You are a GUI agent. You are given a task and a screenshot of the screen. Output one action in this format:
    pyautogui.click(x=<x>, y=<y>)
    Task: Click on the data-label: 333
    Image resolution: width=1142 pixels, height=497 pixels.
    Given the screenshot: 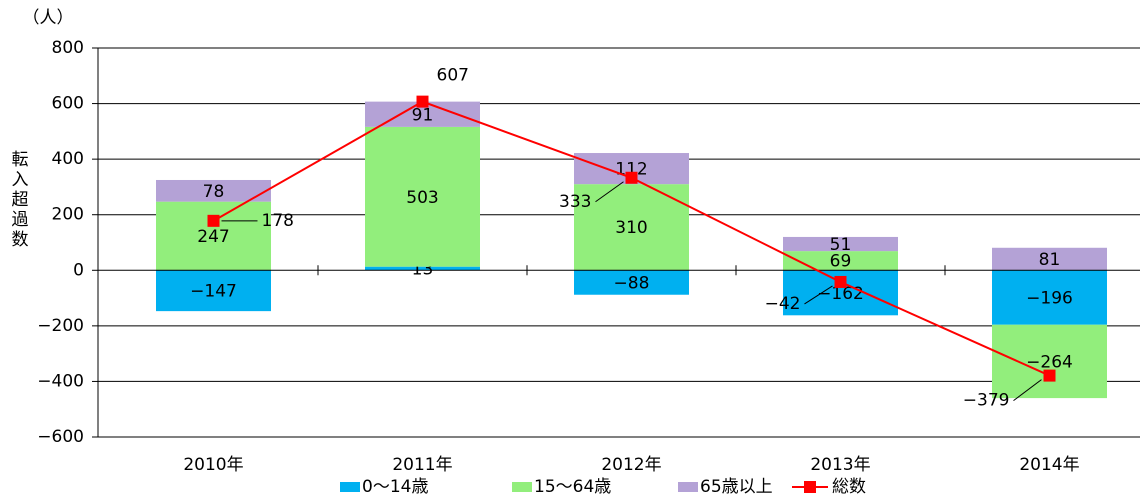 What is the action you would take?
    pyautogui.click(x=575, y=202)
    